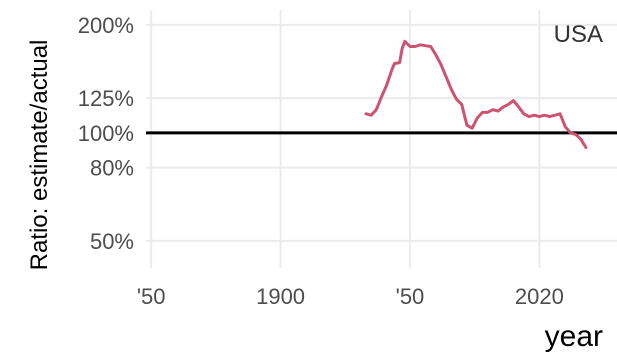  Describe the element at coordinates (106, 98) in the screenshot. I see `y-tick-label: 125%` at that location.